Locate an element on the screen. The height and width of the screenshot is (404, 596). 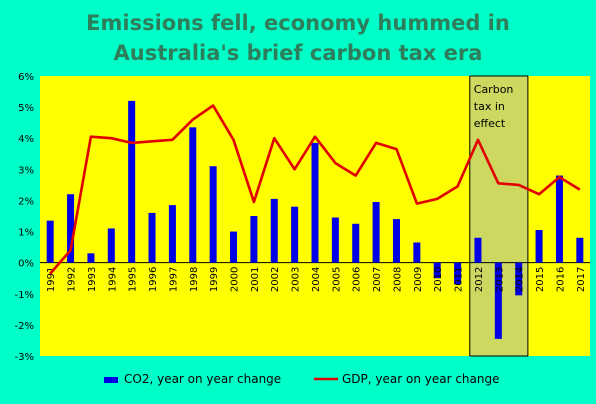
annotation-line: effect is located at coordinates (490, 123).